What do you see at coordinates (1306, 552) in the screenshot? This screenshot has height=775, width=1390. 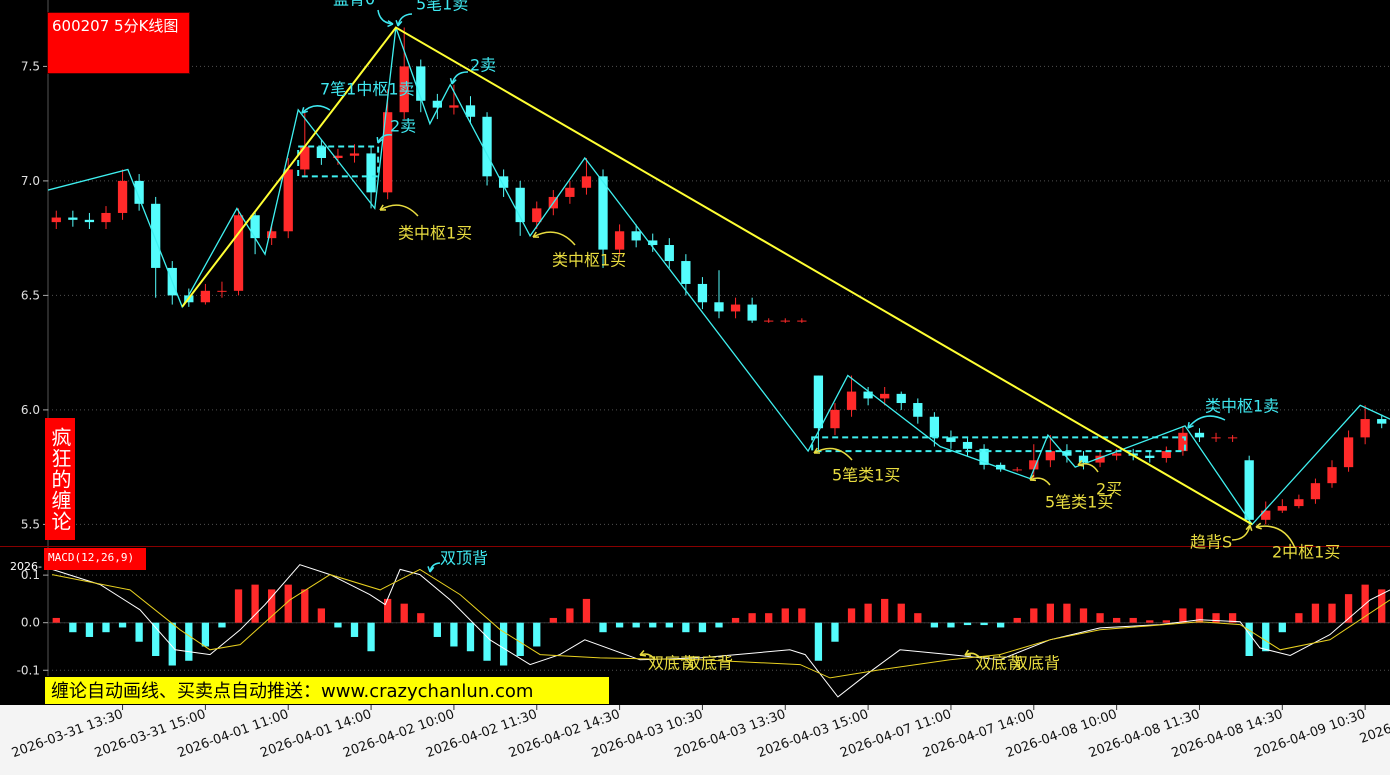 I see `annotation: 2中枢1买` at bounding box center [1306, 552].